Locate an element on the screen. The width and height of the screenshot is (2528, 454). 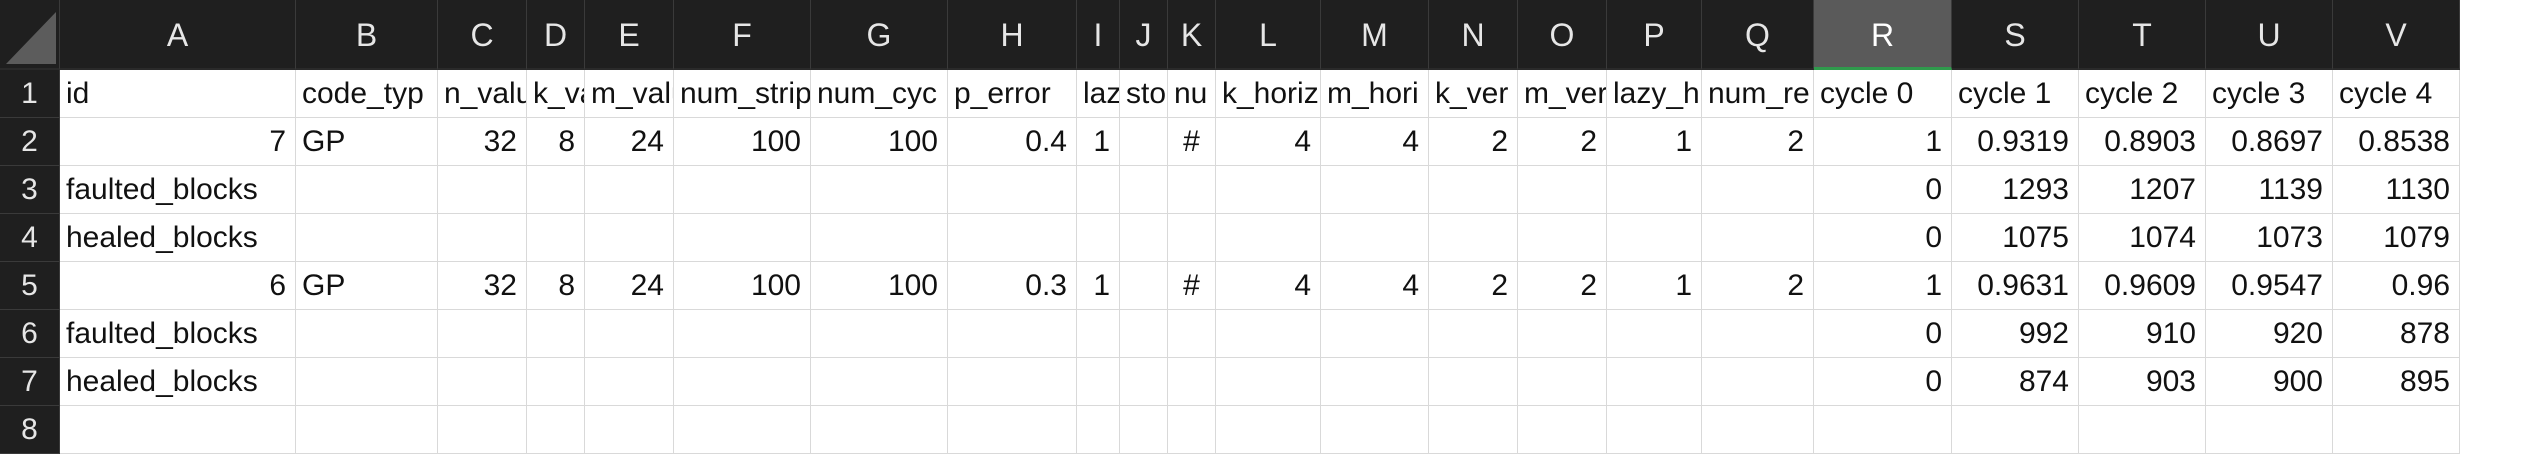
column-header-e: E is located at coordinates (629, 35).